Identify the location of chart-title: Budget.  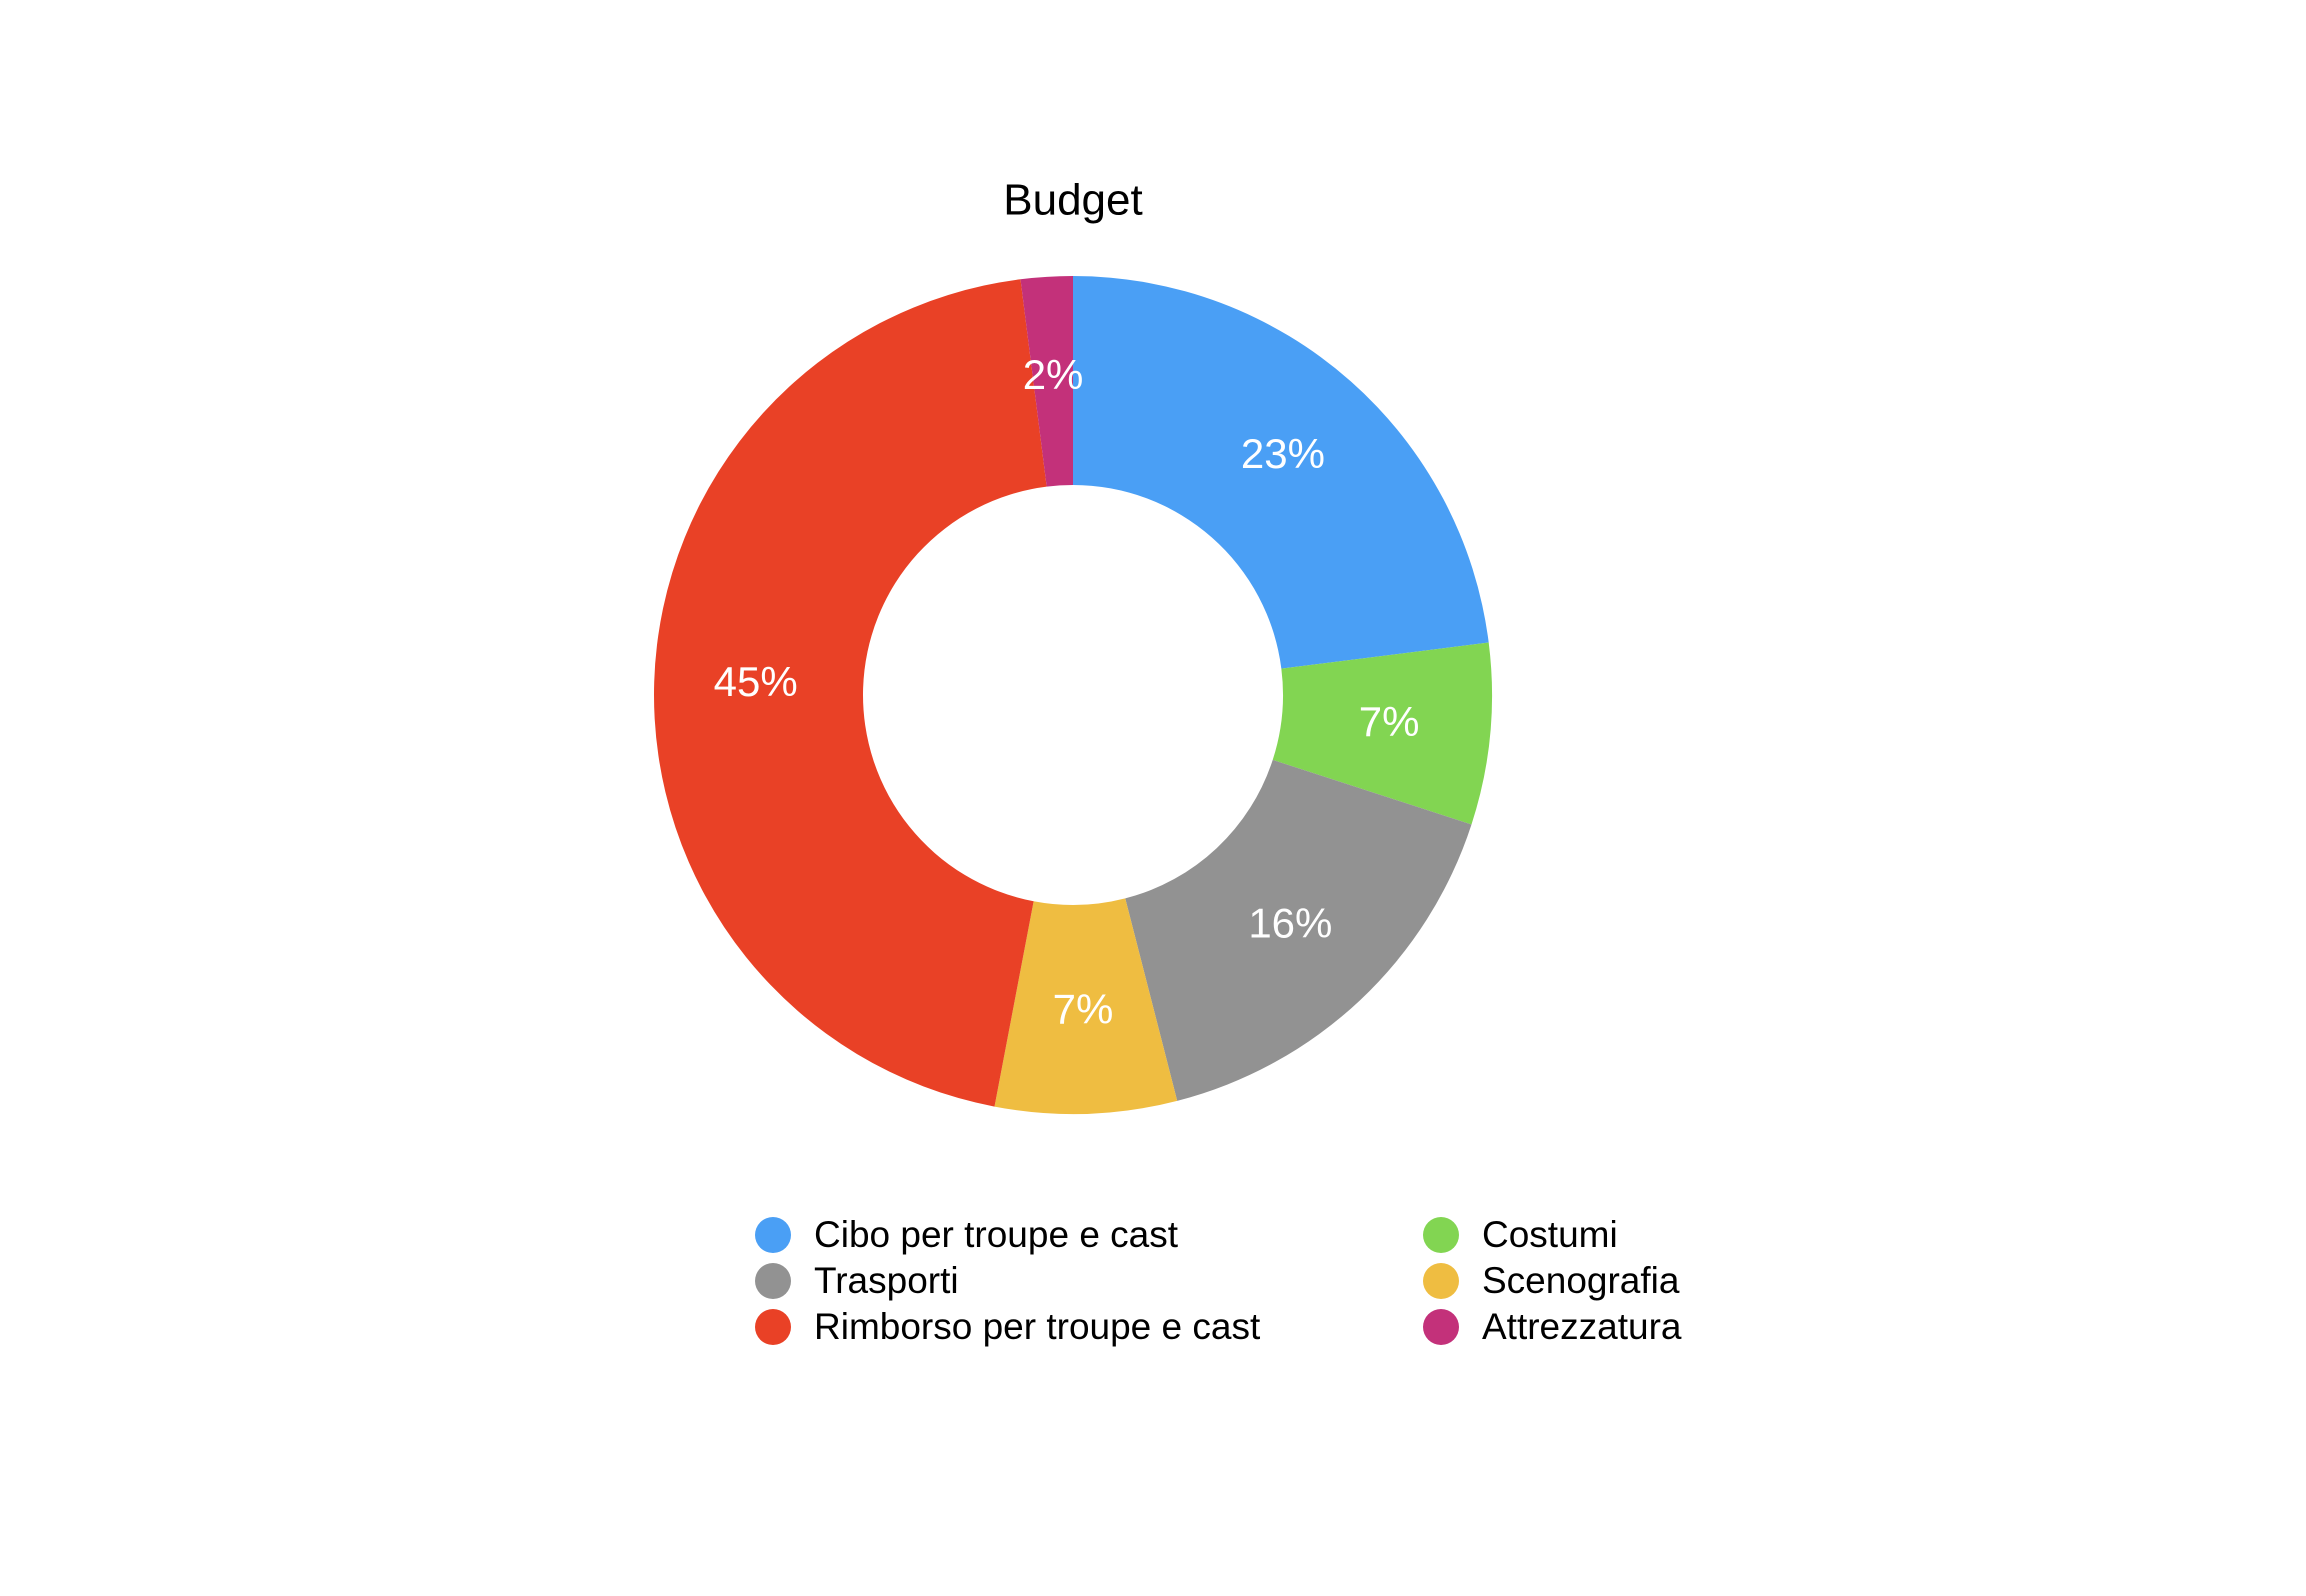
(1072, 200).